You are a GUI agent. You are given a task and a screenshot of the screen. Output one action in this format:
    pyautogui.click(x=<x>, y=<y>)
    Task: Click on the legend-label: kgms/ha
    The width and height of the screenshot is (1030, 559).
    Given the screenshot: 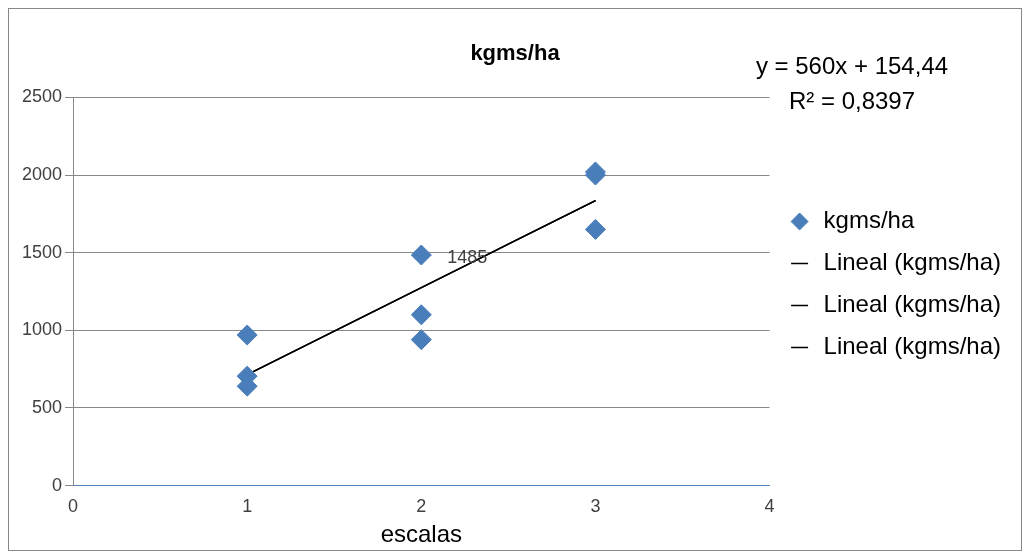 What is the action you would take?
    pyautogui.click(x=869, y=220)
    